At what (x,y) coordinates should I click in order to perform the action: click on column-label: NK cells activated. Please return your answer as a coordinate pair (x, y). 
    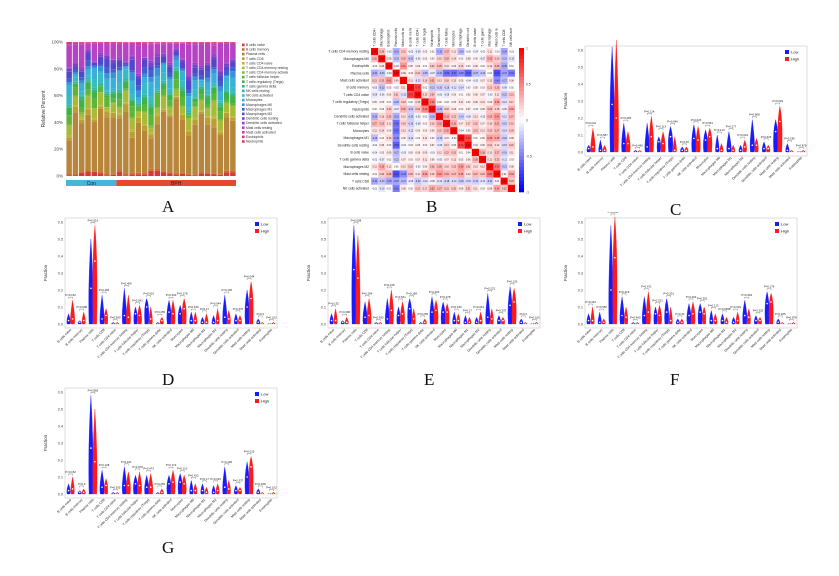
    Looking at the image, I should click on (511, 37).